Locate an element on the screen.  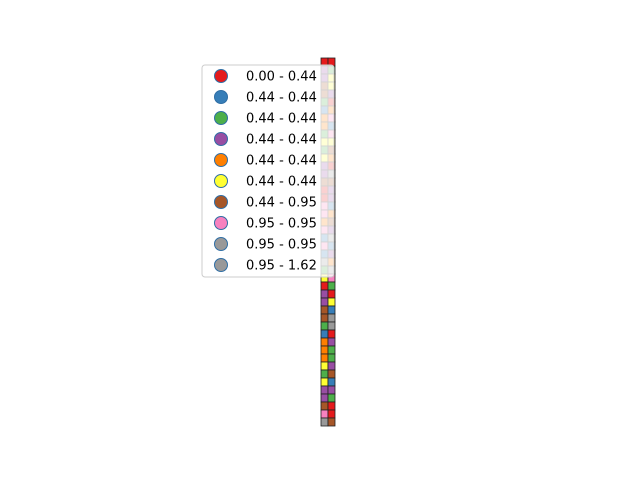
legend-label: 0.44 - 0.95 is located at coordinates (281, 203).